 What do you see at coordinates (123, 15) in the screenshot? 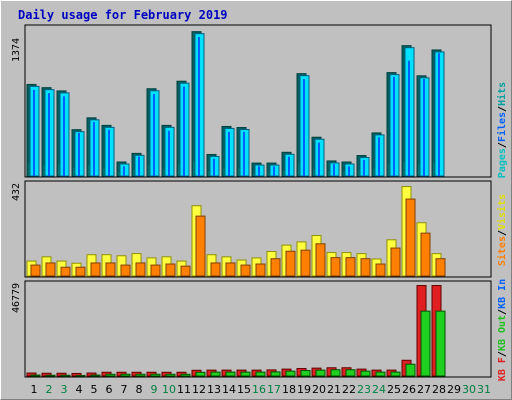
I see `chart-title: Daily usage for February 2019` at bounding box center [123, 15].